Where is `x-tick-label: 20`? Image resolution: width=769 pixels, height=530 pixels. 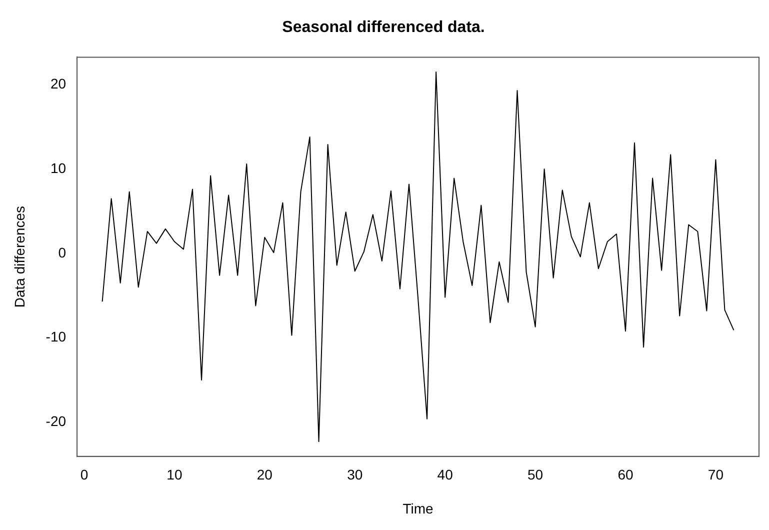
x-tick-label: 20 is located at coordinates (264, 474).